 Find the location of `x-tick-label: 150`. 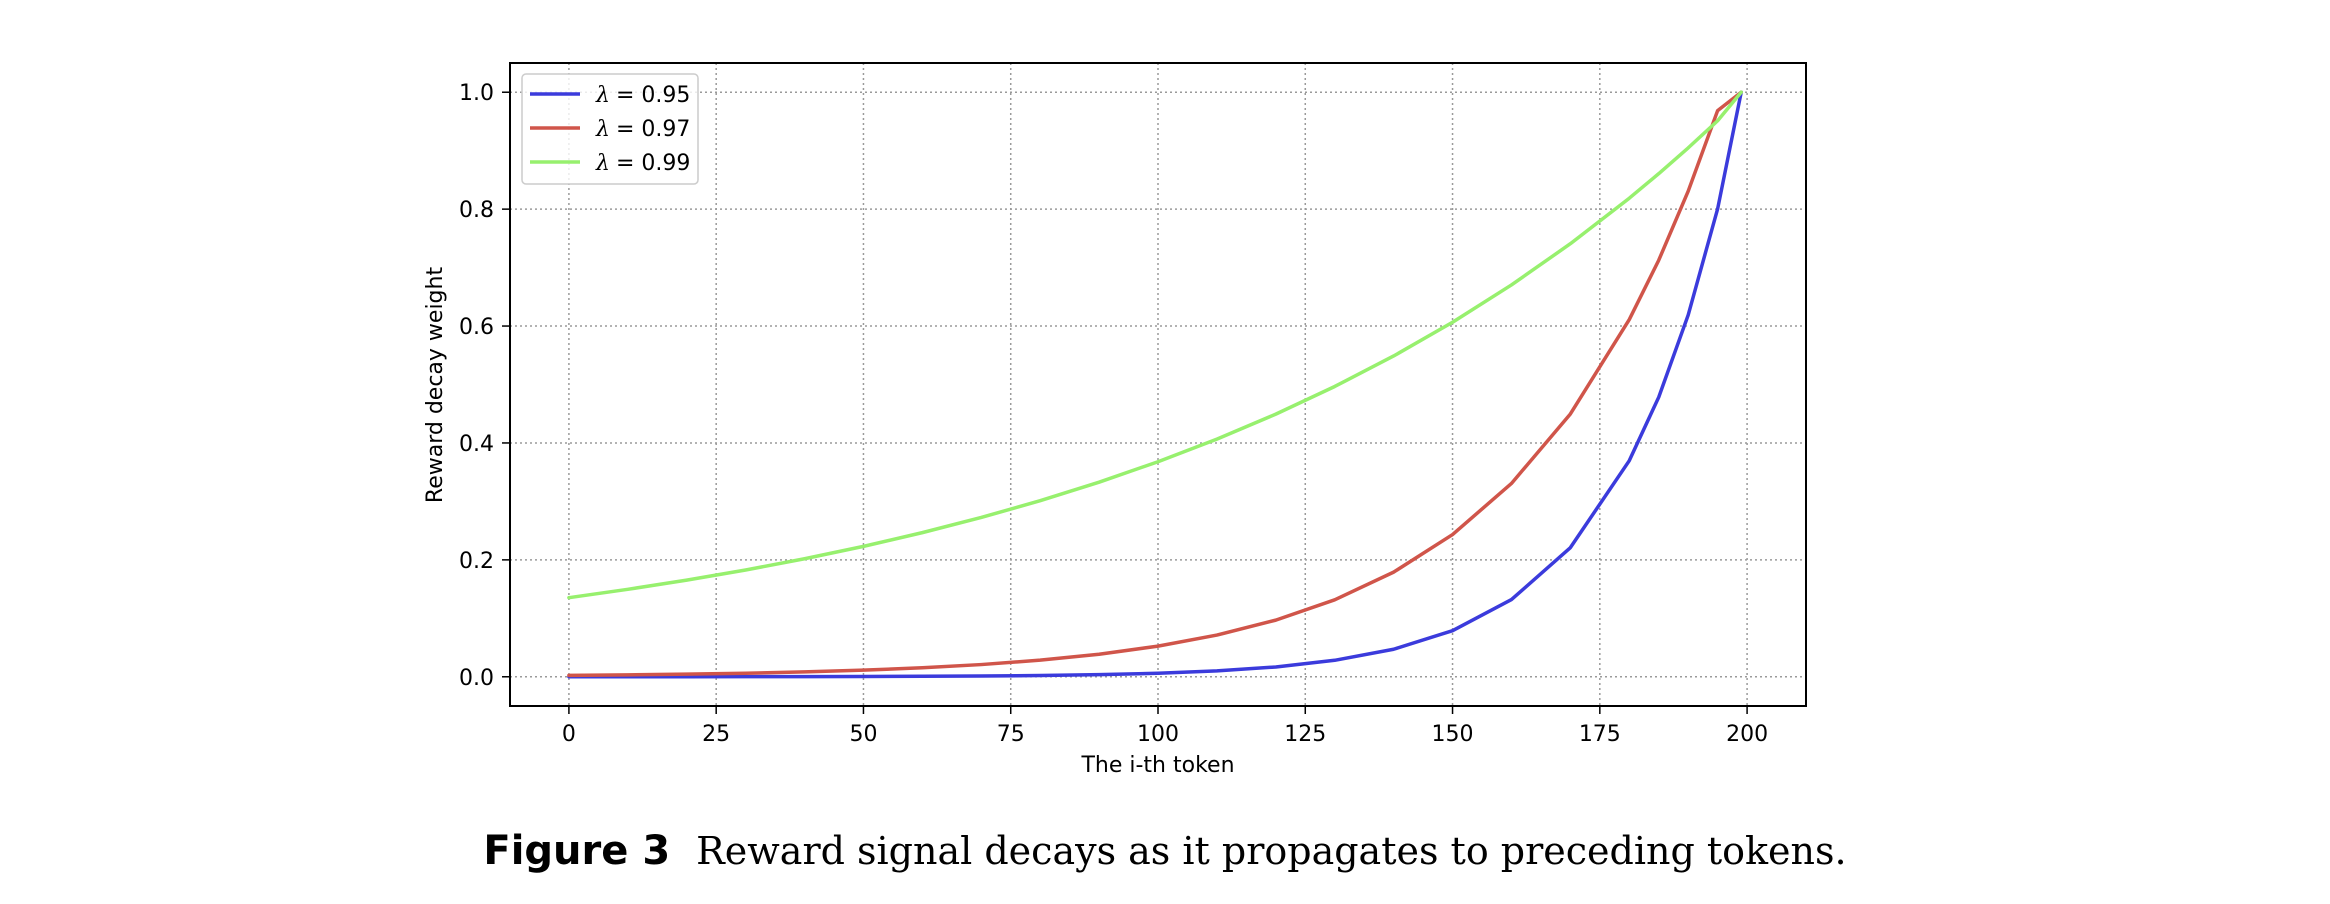

x-tick-label: 150 is located at coordinates (1453, 734).